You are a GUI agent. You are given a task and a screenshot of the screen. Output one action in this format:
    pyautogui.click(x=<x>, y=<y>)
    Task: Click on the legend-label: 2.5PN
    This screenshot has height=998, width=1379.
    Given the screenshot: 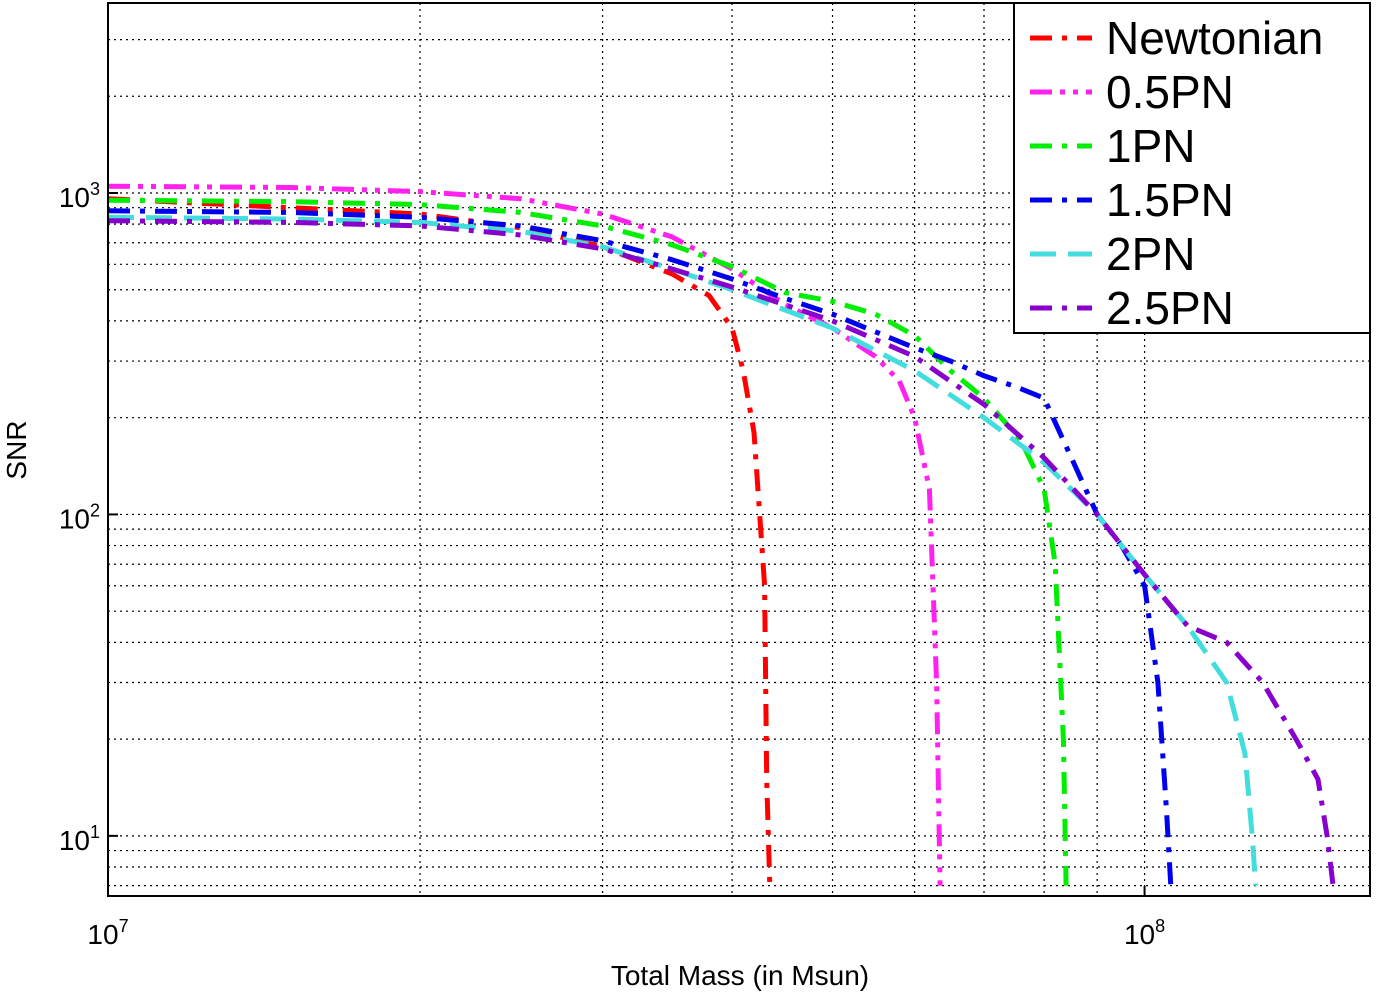 What is the action you would take?
    pyautogui.click(x=1170, y=308)
    